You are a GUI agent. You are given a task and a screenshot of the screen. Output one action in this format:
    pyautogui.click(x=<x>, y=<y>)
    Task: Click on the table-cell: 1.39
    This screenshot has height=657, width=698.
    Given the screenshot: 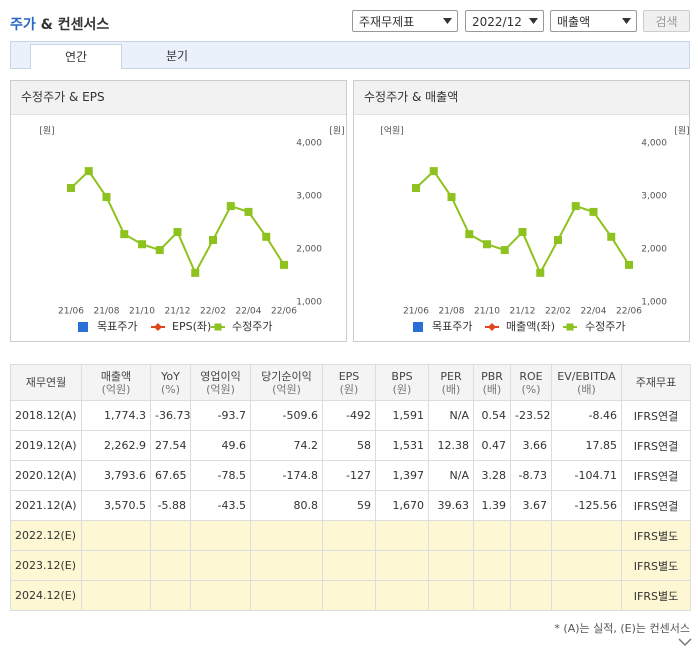 What is the action you would take?
    pyautogui.click(x=492, y=505)
    